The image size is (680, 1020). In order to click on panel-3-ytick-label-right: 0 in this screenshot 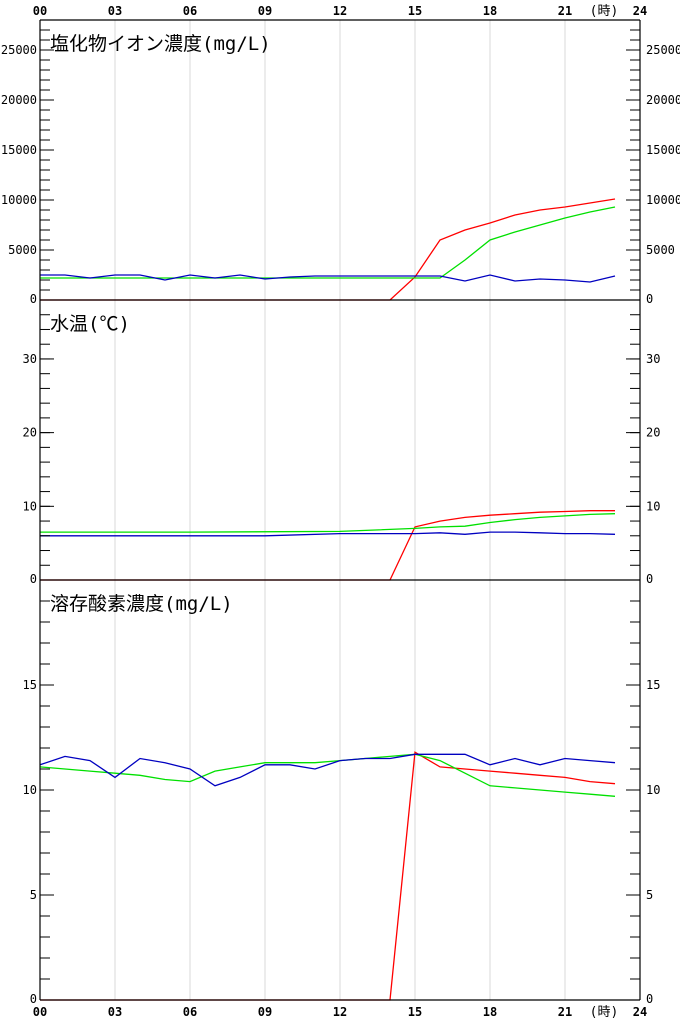, I will do `click(649, 999)`.